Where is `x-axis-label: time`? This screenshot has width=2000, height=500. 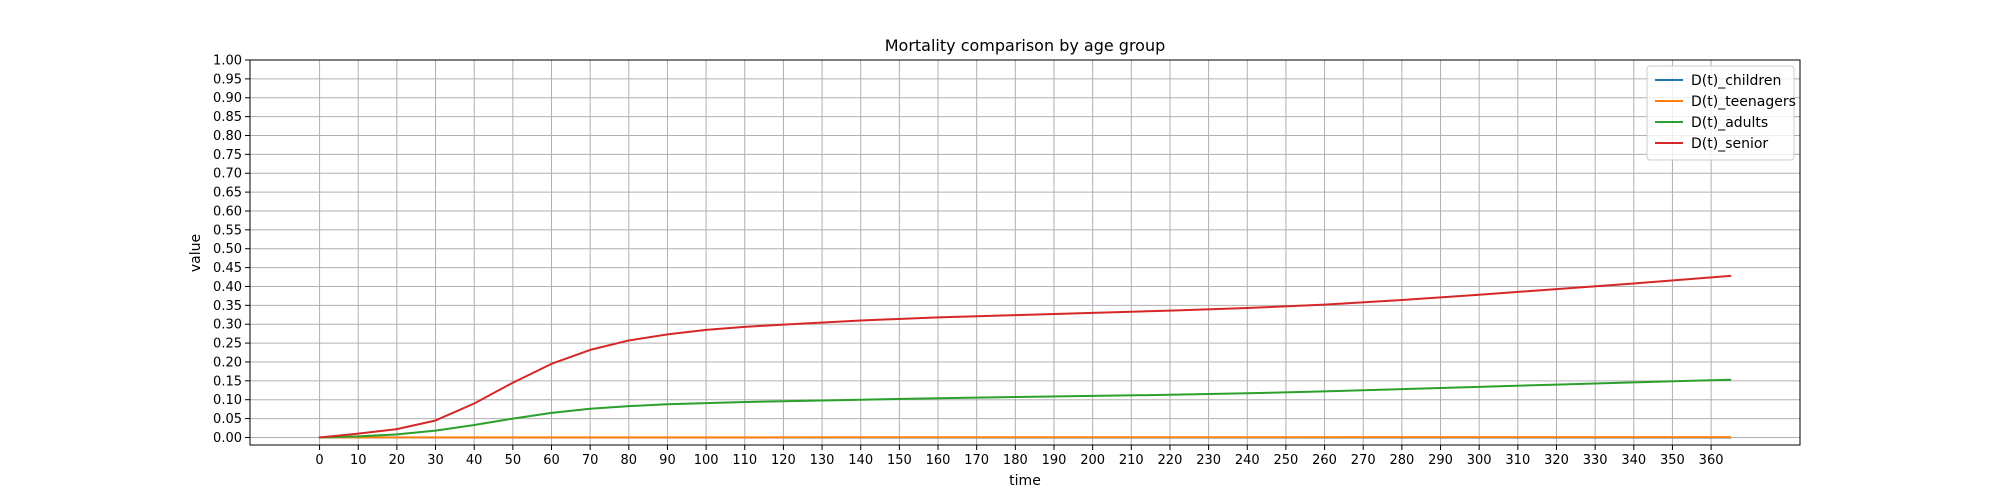 x-axis-label: time is located at coordinates (1025, 481).